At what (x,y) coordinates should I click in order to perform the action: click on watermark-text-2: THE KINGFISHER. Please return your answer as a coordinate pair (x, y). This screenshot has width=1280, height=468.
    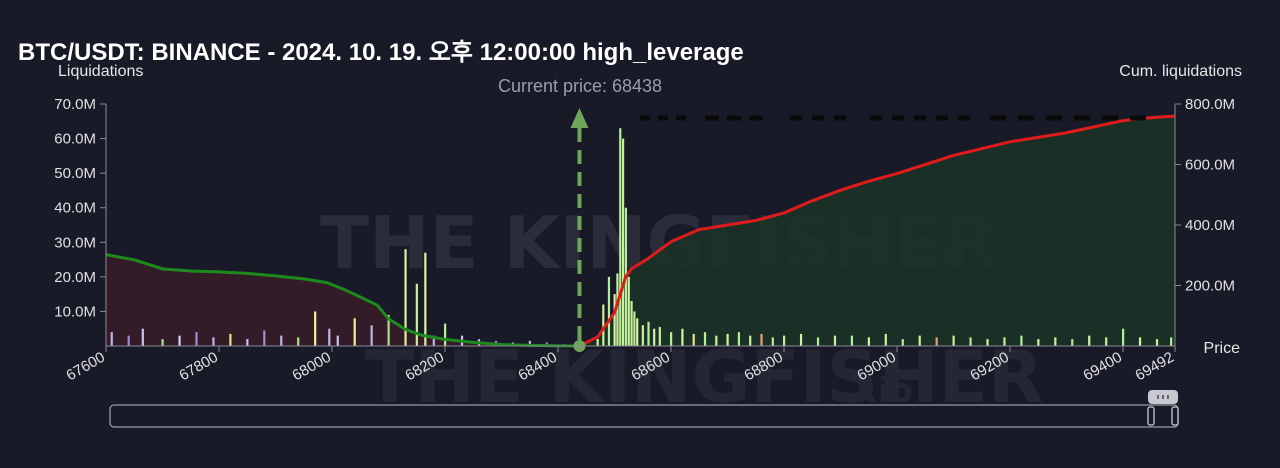
    Looking at the image, I should click on (704, 377).